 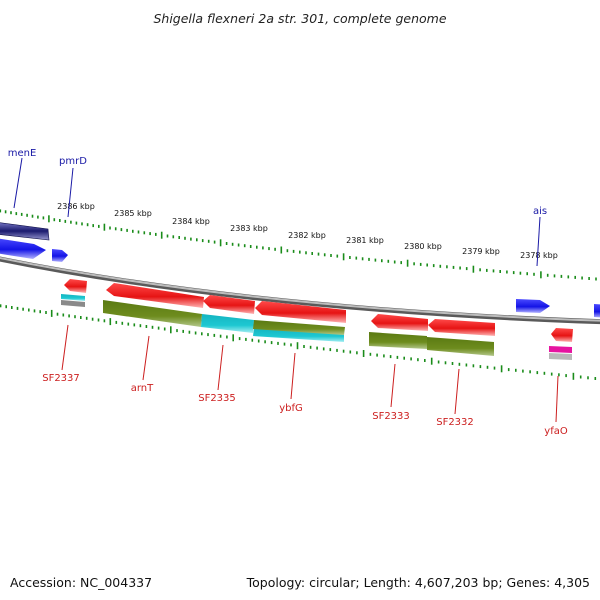 What do you see at coordinates (300, 312) in the screenshot?
I see `gene-ybfG-arrow` at bounding box center [300, 312].